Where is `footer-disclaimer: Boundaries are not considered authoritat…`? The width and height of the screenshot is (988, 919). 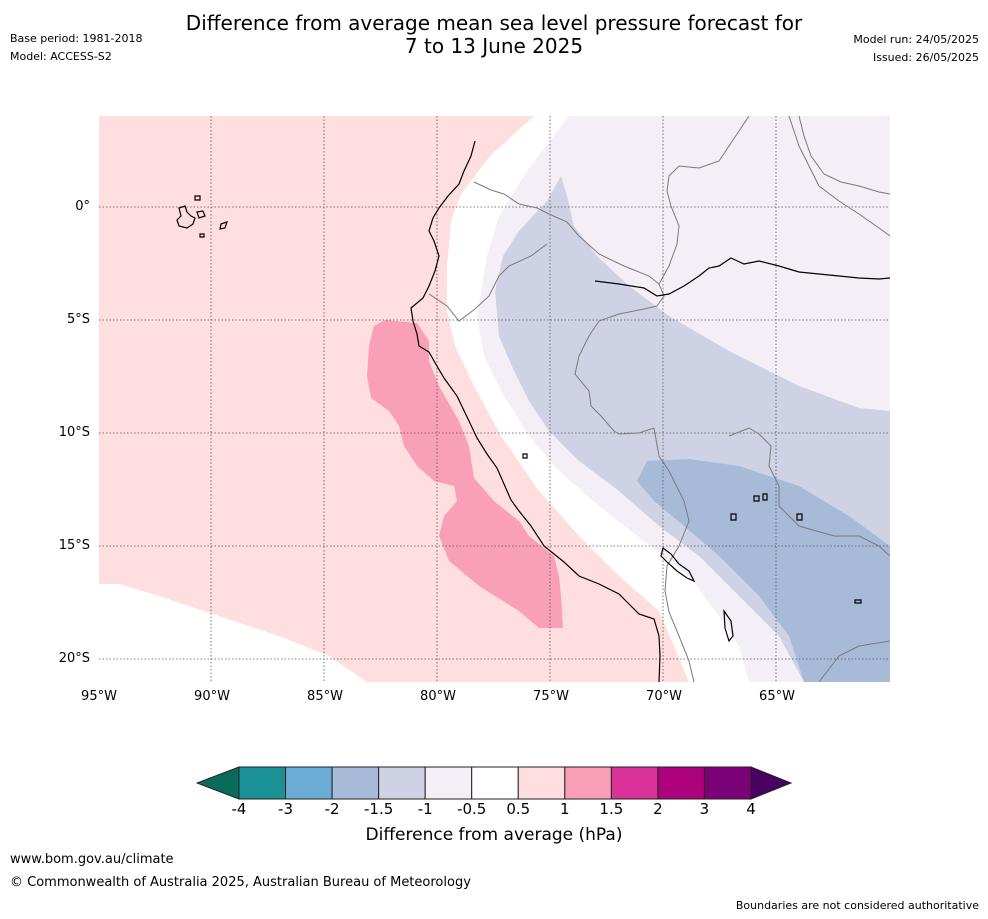
footer-disclaimer: Boundaries are not considered authoritat… is located at coordinates (857, 905).